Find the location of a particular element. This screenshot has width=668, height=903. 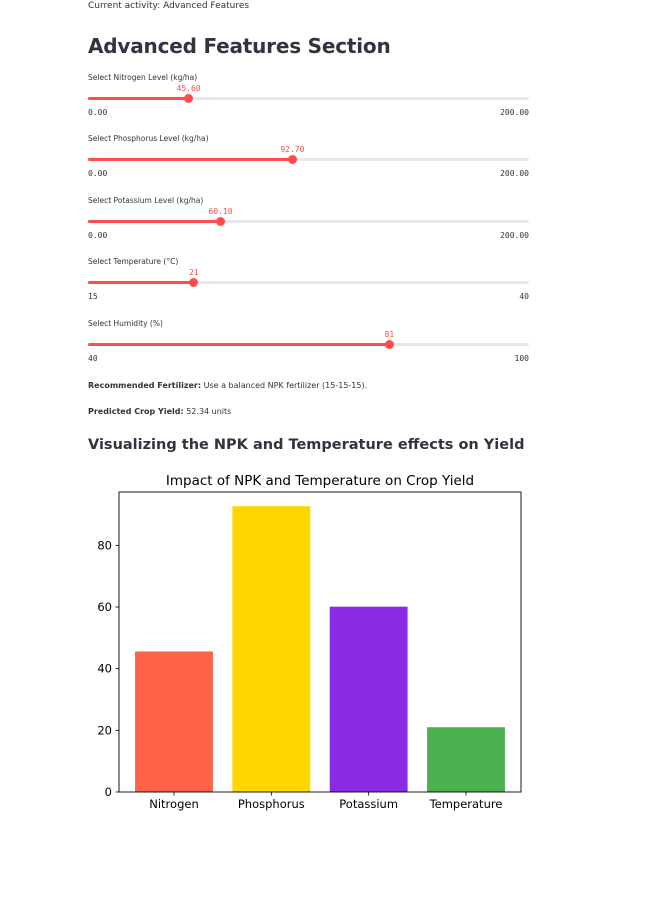

slider-value: 45.60 is located at coordinates (188, 88).